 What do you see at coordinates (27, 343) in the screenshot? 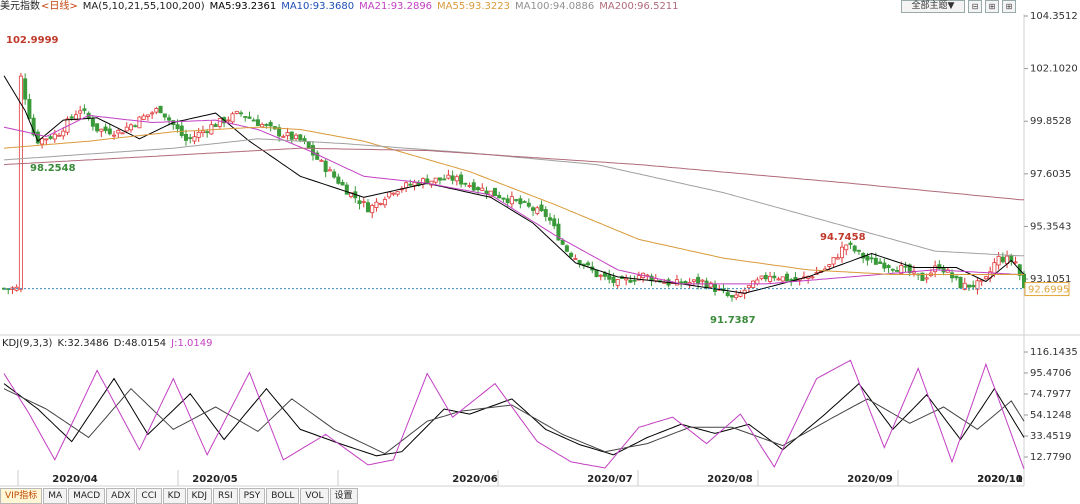
I see `kdj-name: KDJ(9,3,3)` at bounding box center [27, 343].